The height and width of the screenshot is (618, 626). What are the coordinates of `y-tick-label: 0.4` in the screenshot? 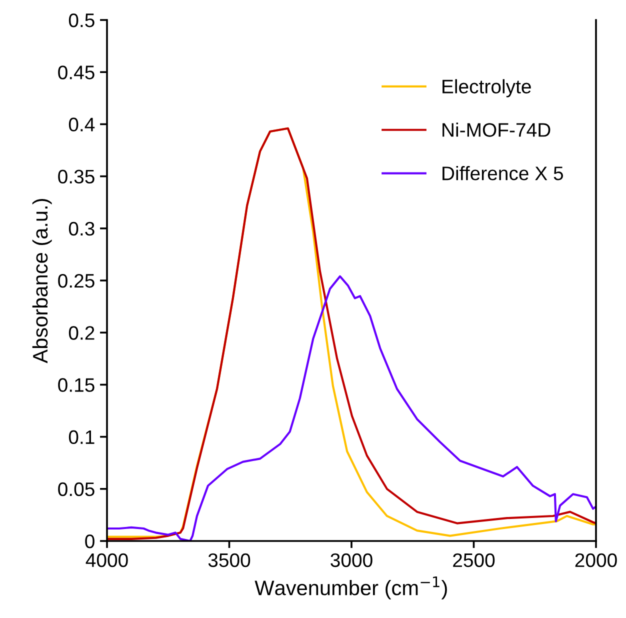 It's located at (81, 125).